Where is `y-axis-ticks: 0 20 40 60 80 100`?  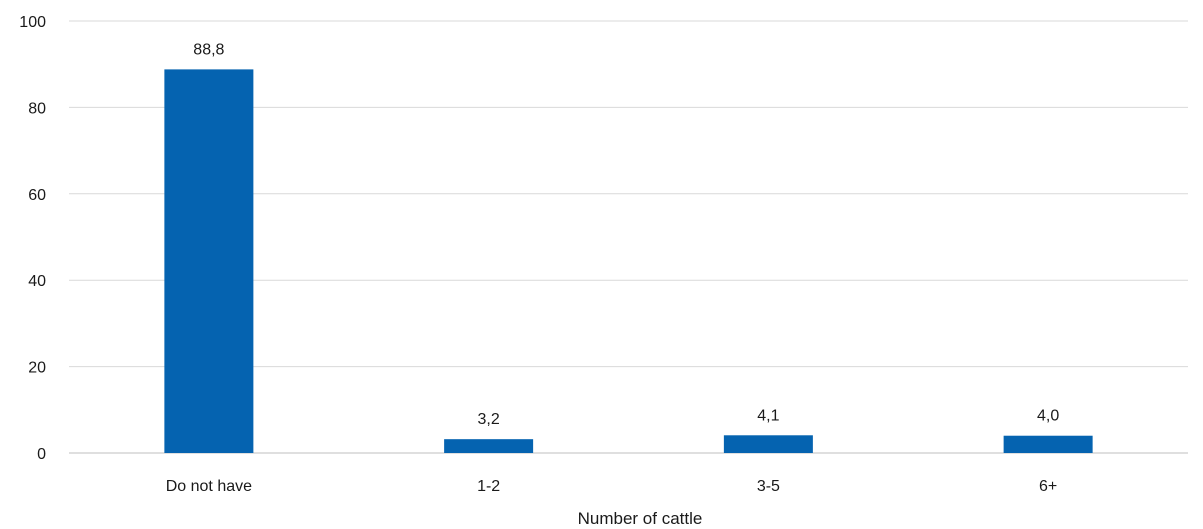
y-axis-ticks: 0 20 40 60 80 100 is located at coordinates (32, 238).